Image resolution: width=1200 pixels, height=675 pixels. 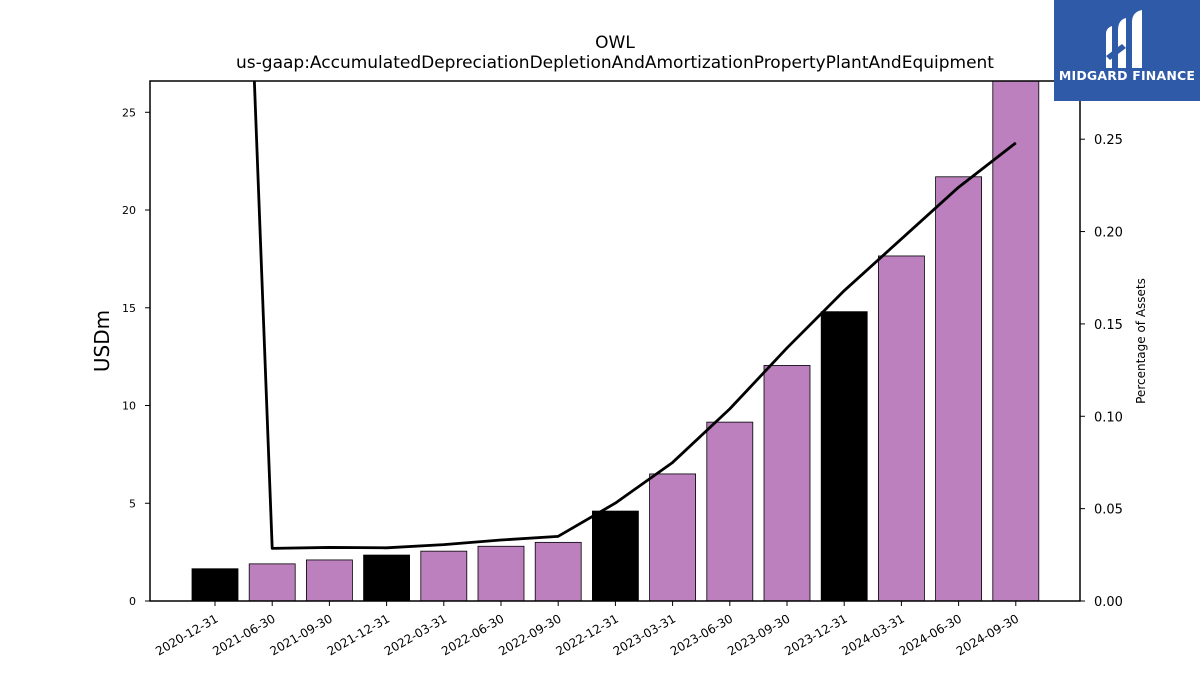 What do you see at coordinates (1108, 602) in the screenshot?
I see `y2-tick-label: 0.00` at bounding box center [1108, 602].